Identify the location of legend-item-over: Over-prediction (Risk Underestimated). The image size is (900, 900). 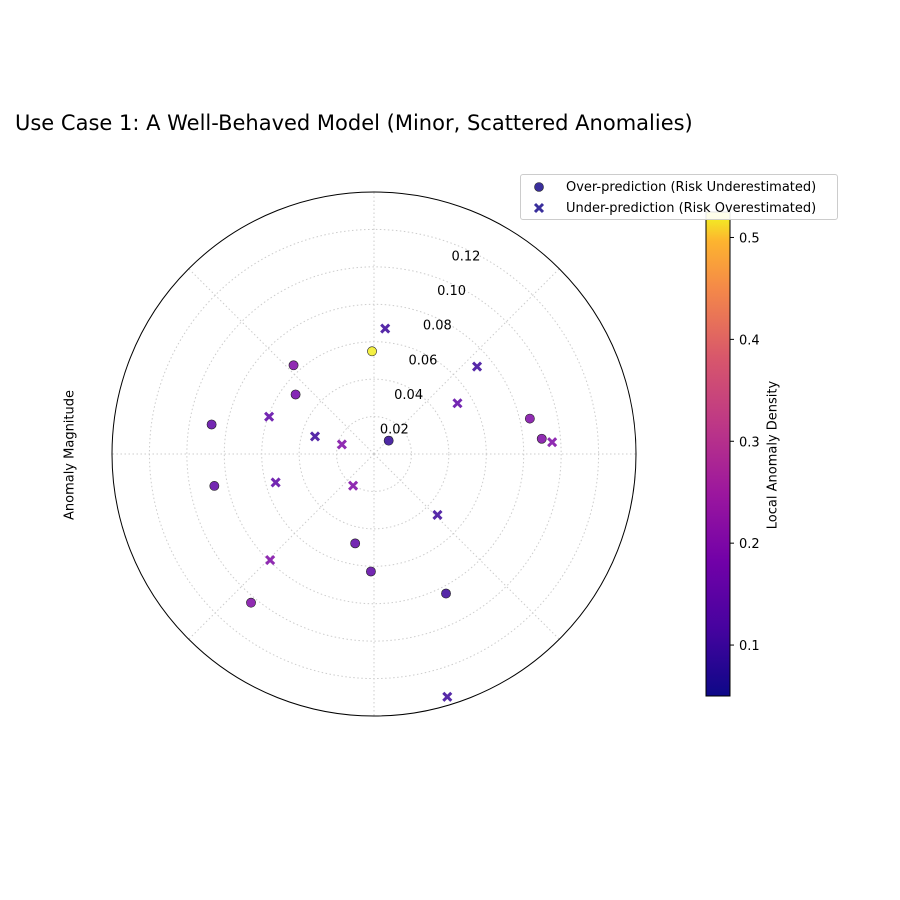
(672, 187).